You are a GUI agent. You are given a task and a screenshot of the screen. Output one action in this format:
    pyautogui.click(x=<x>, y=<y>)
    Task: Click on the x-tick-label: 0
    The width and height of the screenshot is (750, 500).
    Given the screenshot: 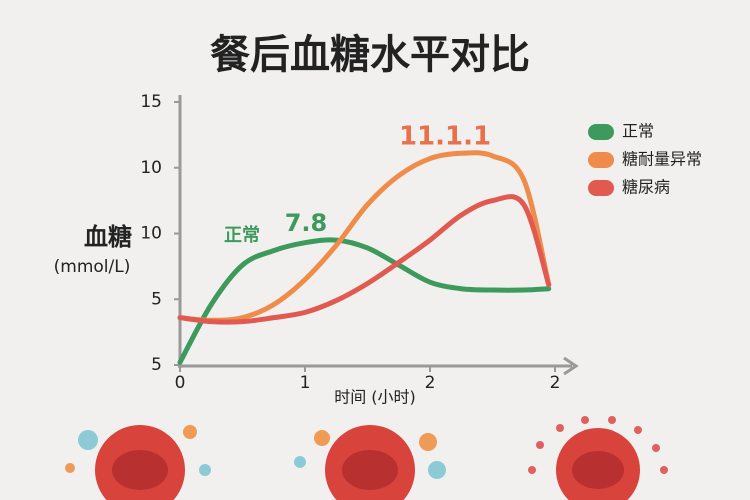 What is the action you would take?
    pyautogui.click(x=180, y=383)
    